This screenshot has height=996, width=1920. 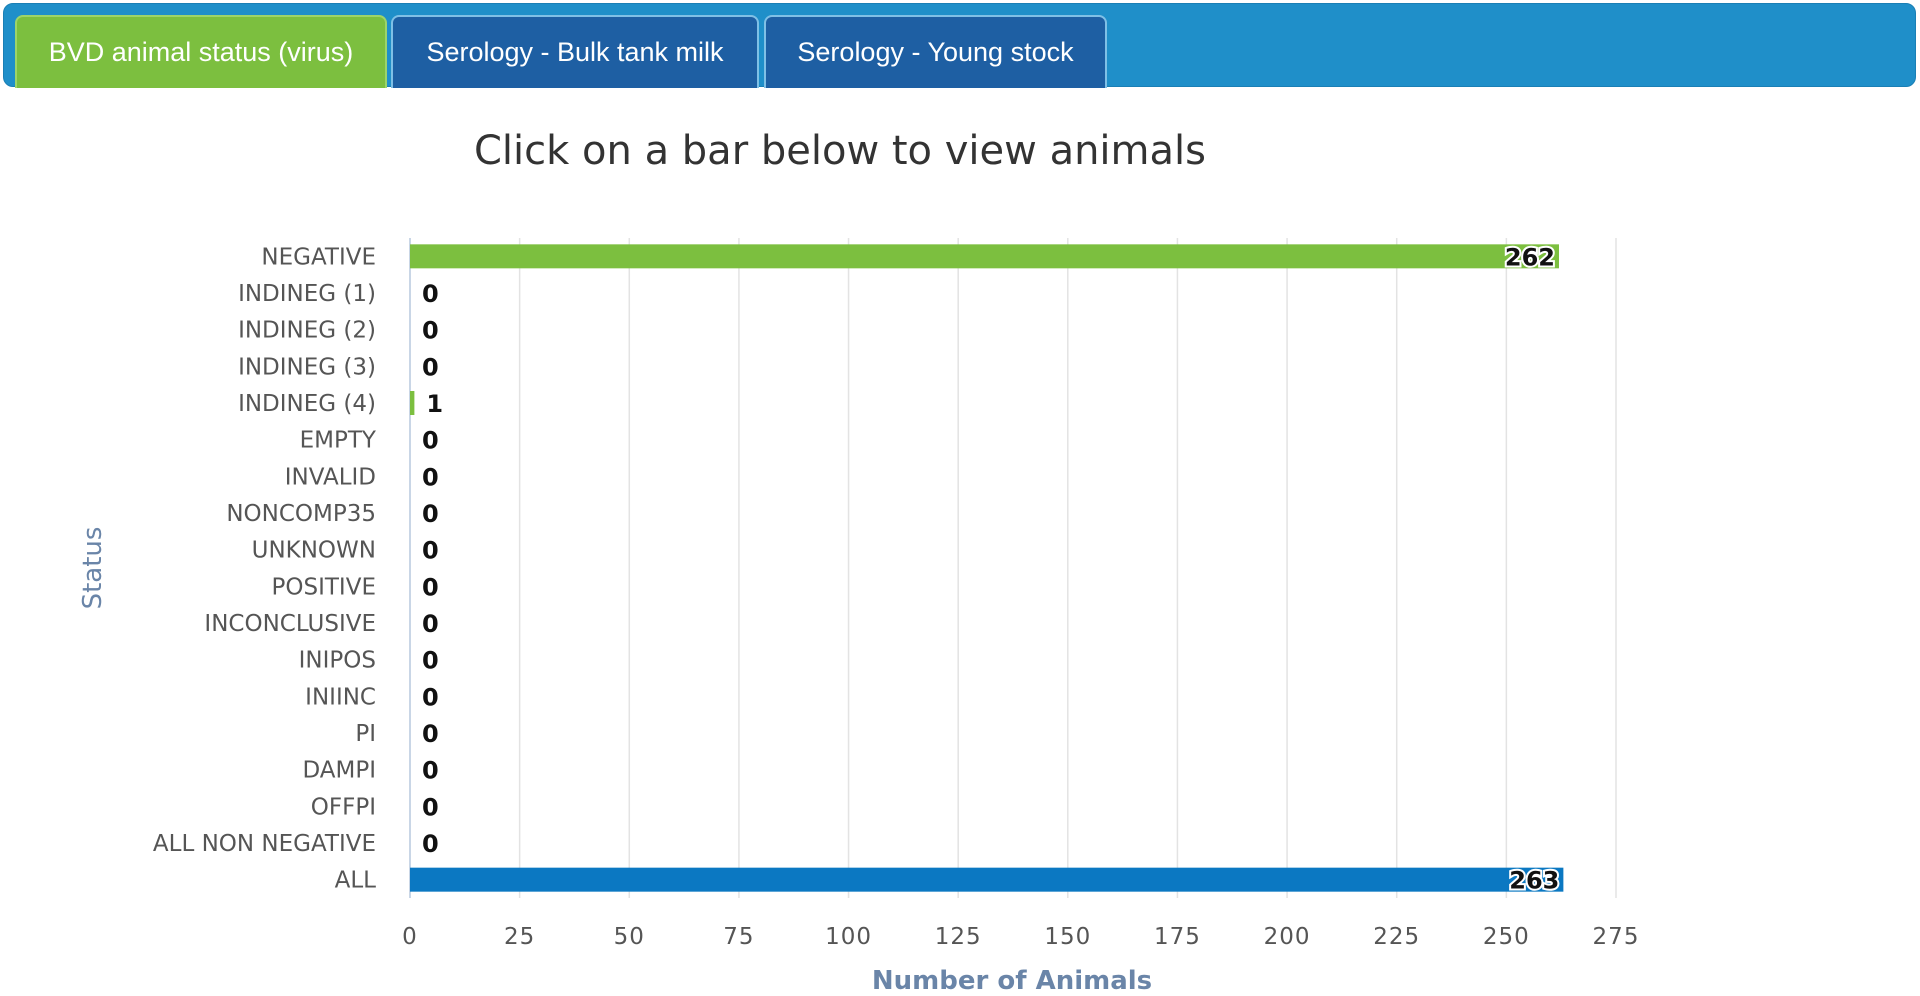 What do you see at coordinates (1616, 937) in the screenshot?
I see `x-tick-label: 275` at bounding box center [1616, 937].